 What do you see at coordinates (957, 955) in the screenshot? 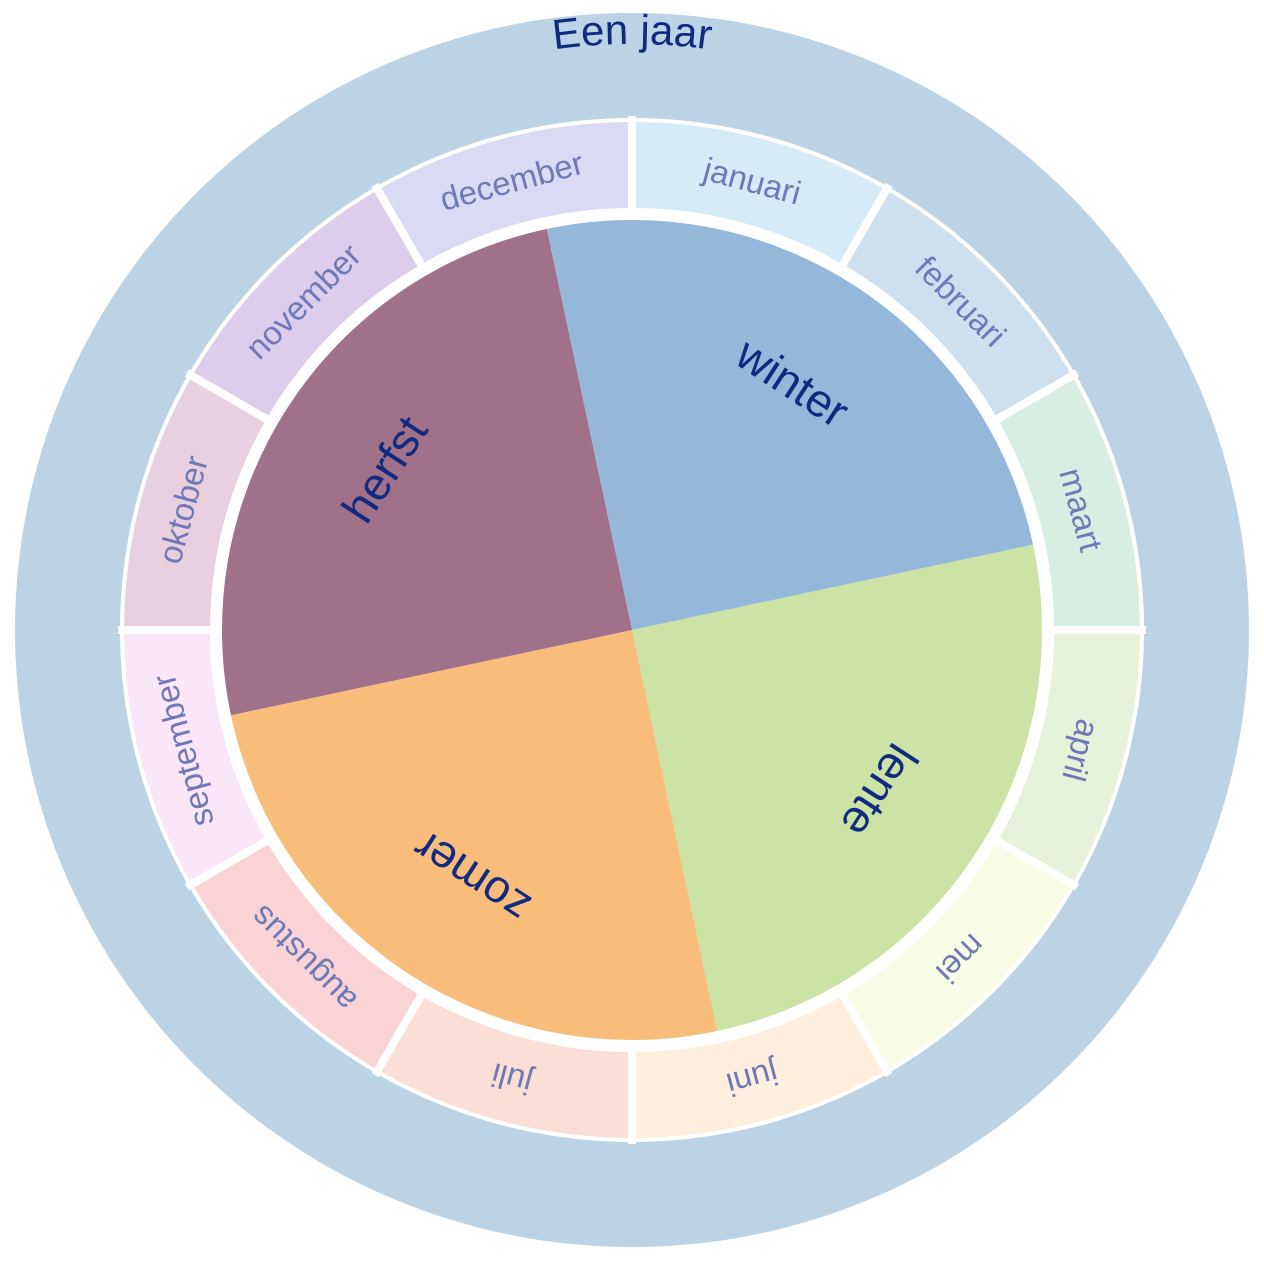
I see `month-segment-mei` at bounding box center [957, 955].